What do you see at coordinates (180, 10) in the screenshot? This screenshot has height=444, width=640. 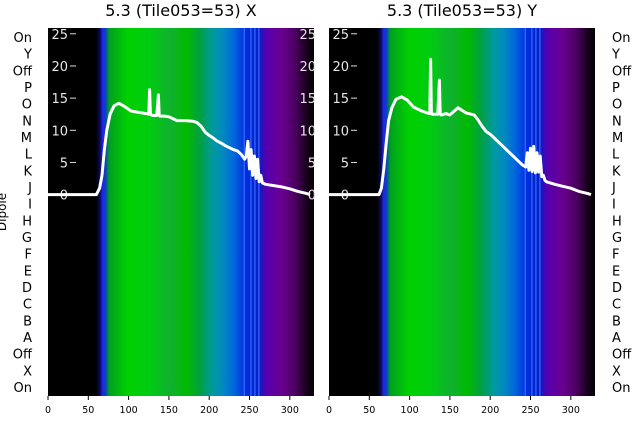 I see `chart-title: 5.3 (Tile053=53) X` at bounding box center [180, 10].